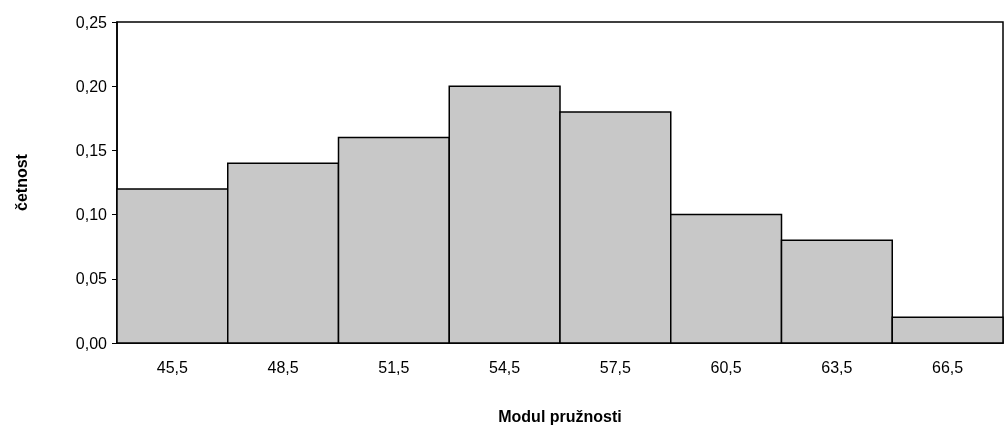 The height and width of the screenshot is (430, 1004). What do you see at coordinates (91, 279) in the screenshot?
I see `y-tick-label: 0,05` at bounding box center [91, 279].